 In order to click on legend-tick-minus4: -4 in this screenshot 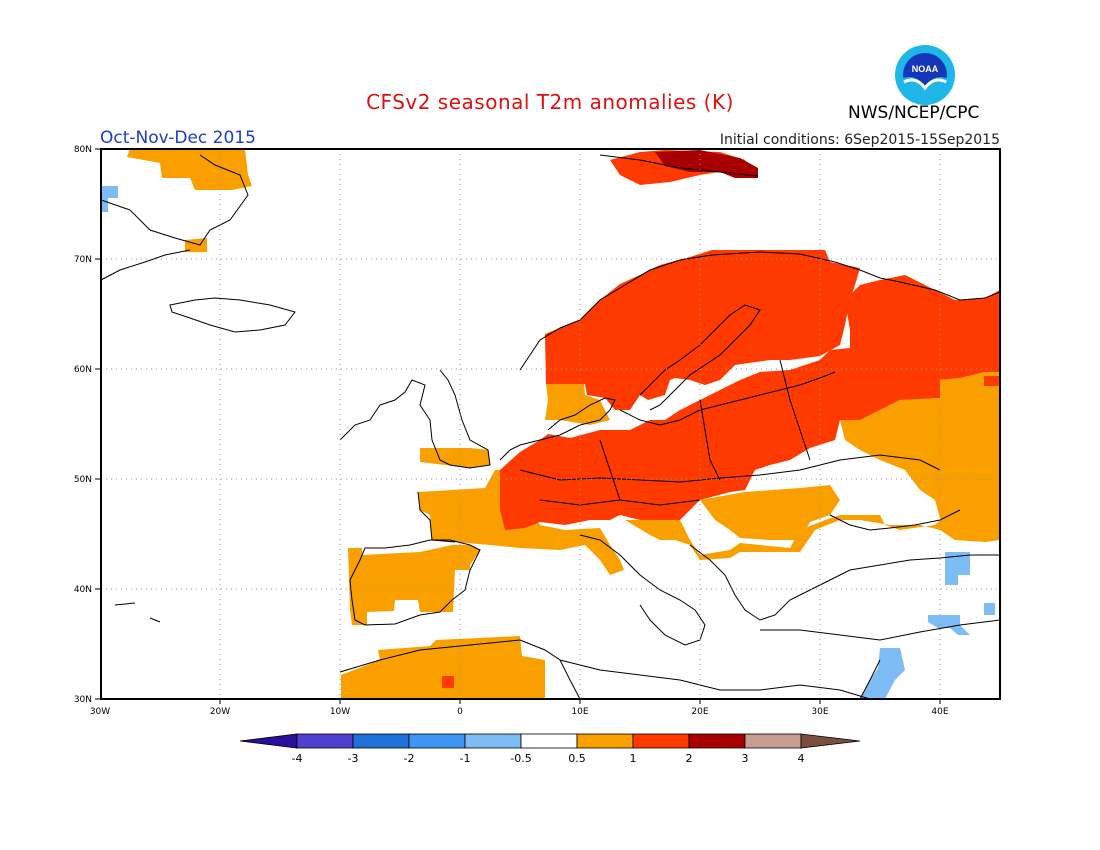, I will do `click(297, 758)`.